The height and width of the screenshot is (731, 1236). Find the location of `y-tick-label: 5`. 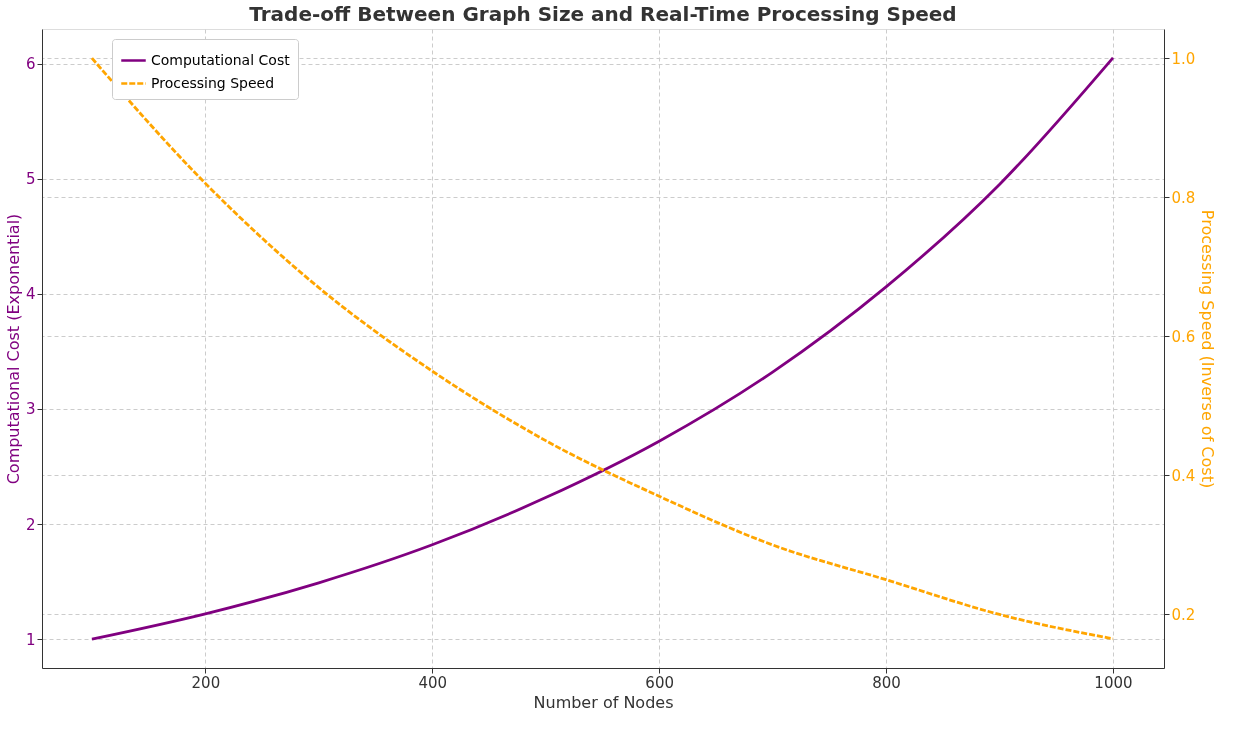

y-tick-label: 5 is located at coordinates (30, 179).